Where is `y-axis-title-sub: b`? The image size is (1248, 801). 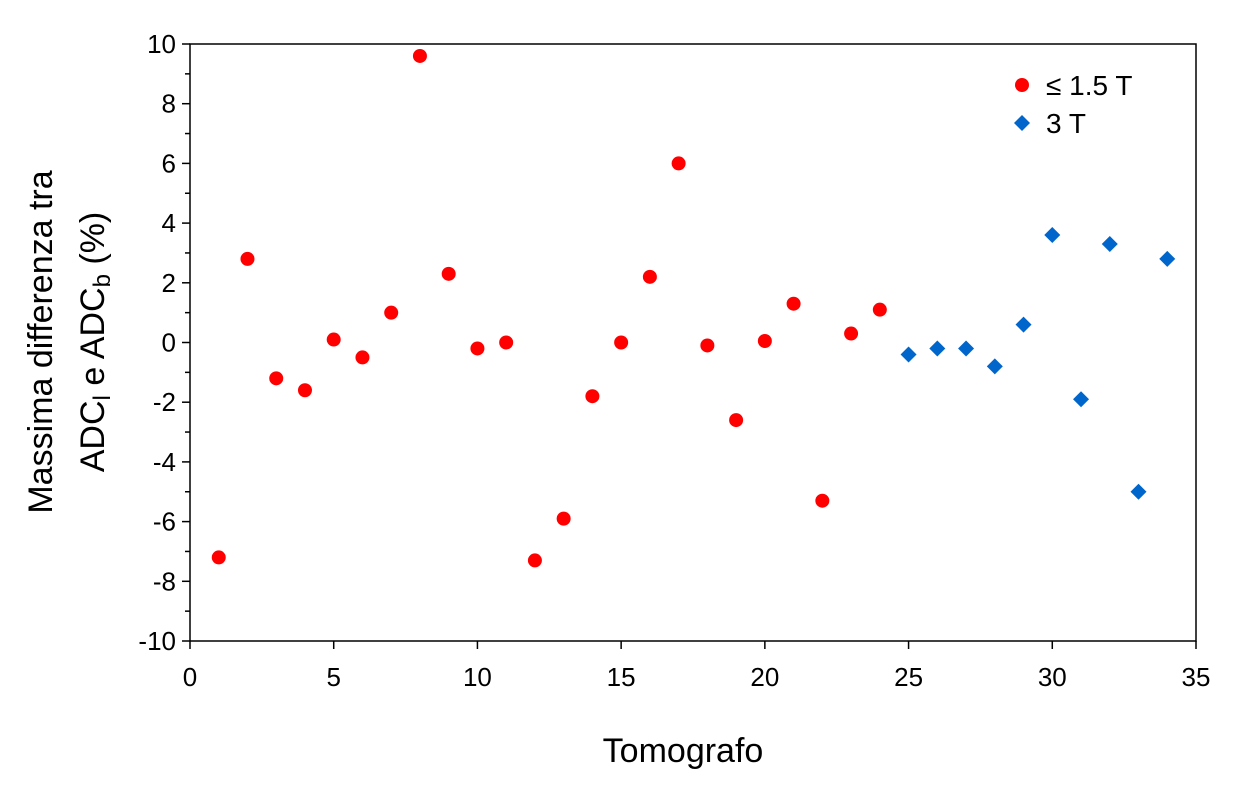
y-axis-title-sub: b is located at coordinates (102, 280).